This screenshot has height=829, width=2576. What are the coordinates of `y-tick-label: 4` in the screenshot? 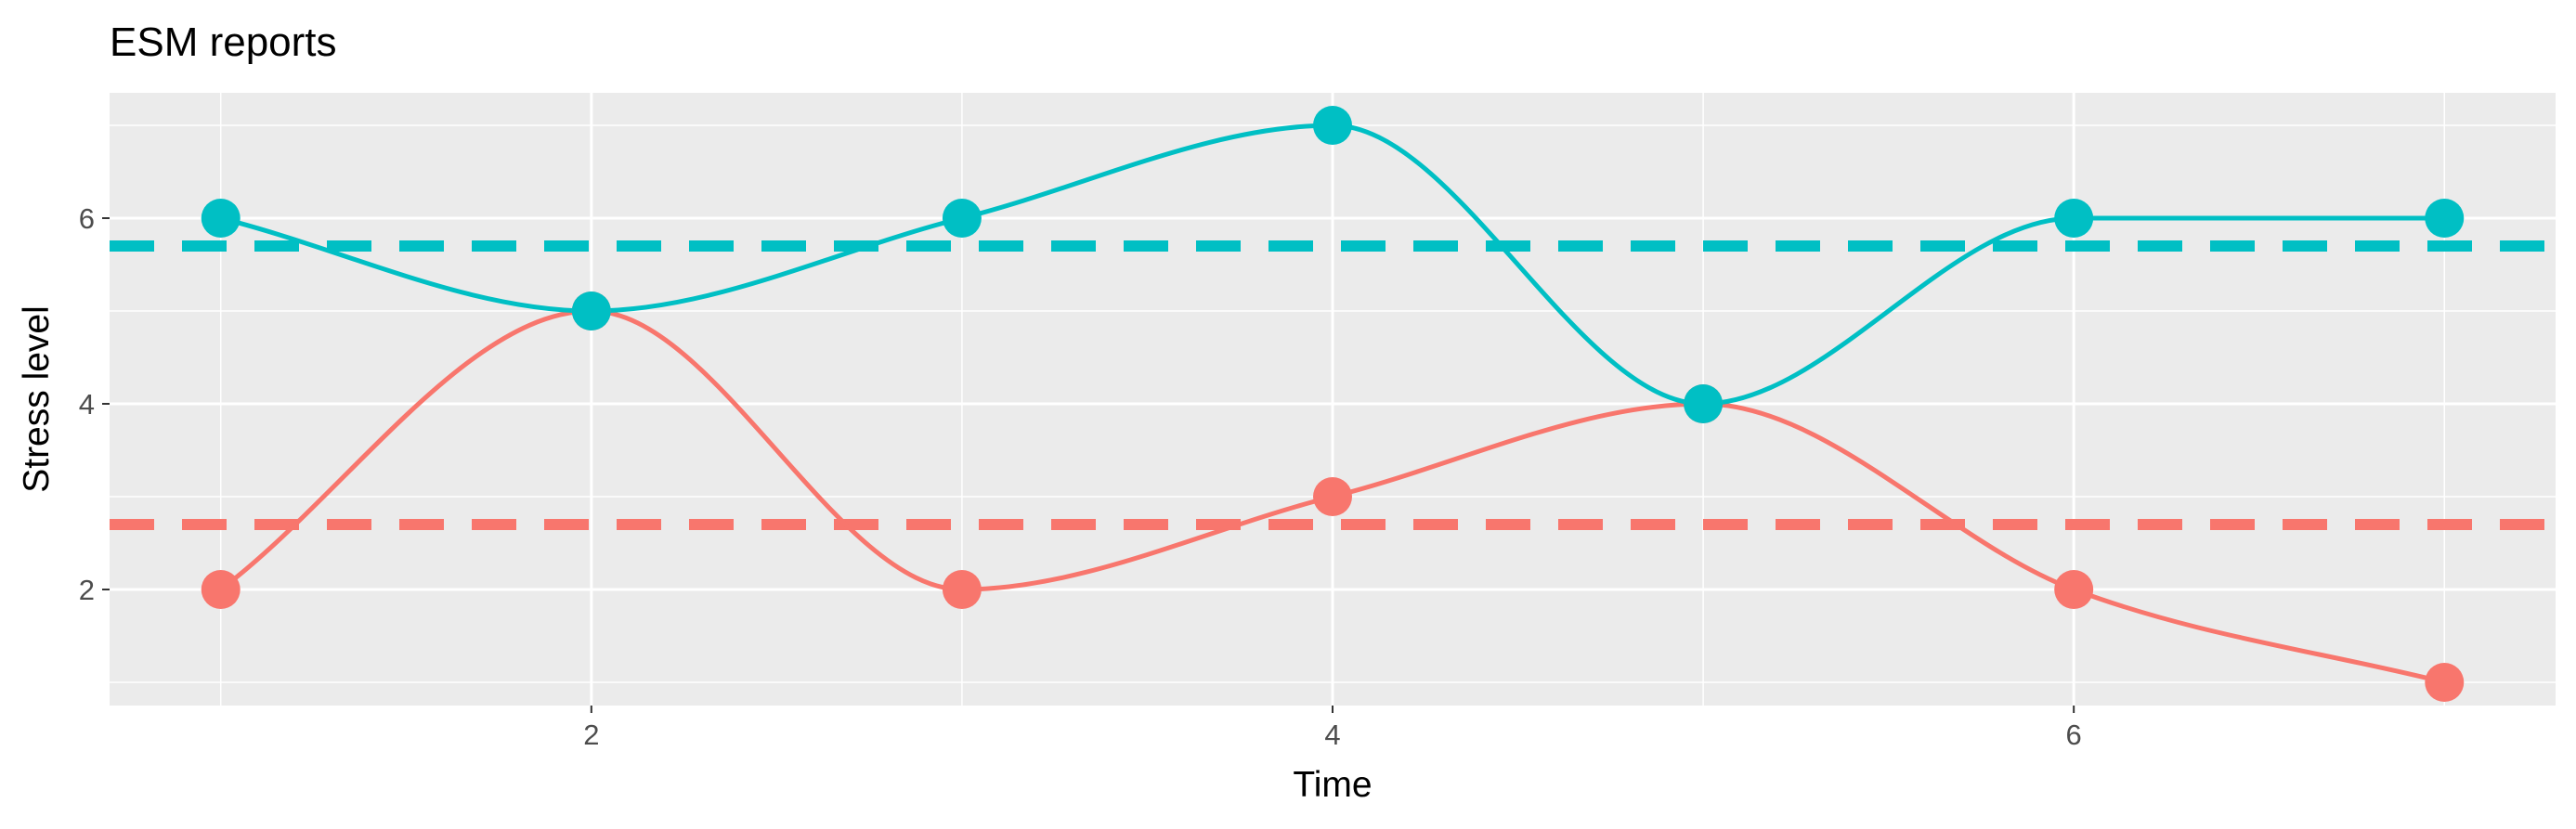 It's located at (87, 405).